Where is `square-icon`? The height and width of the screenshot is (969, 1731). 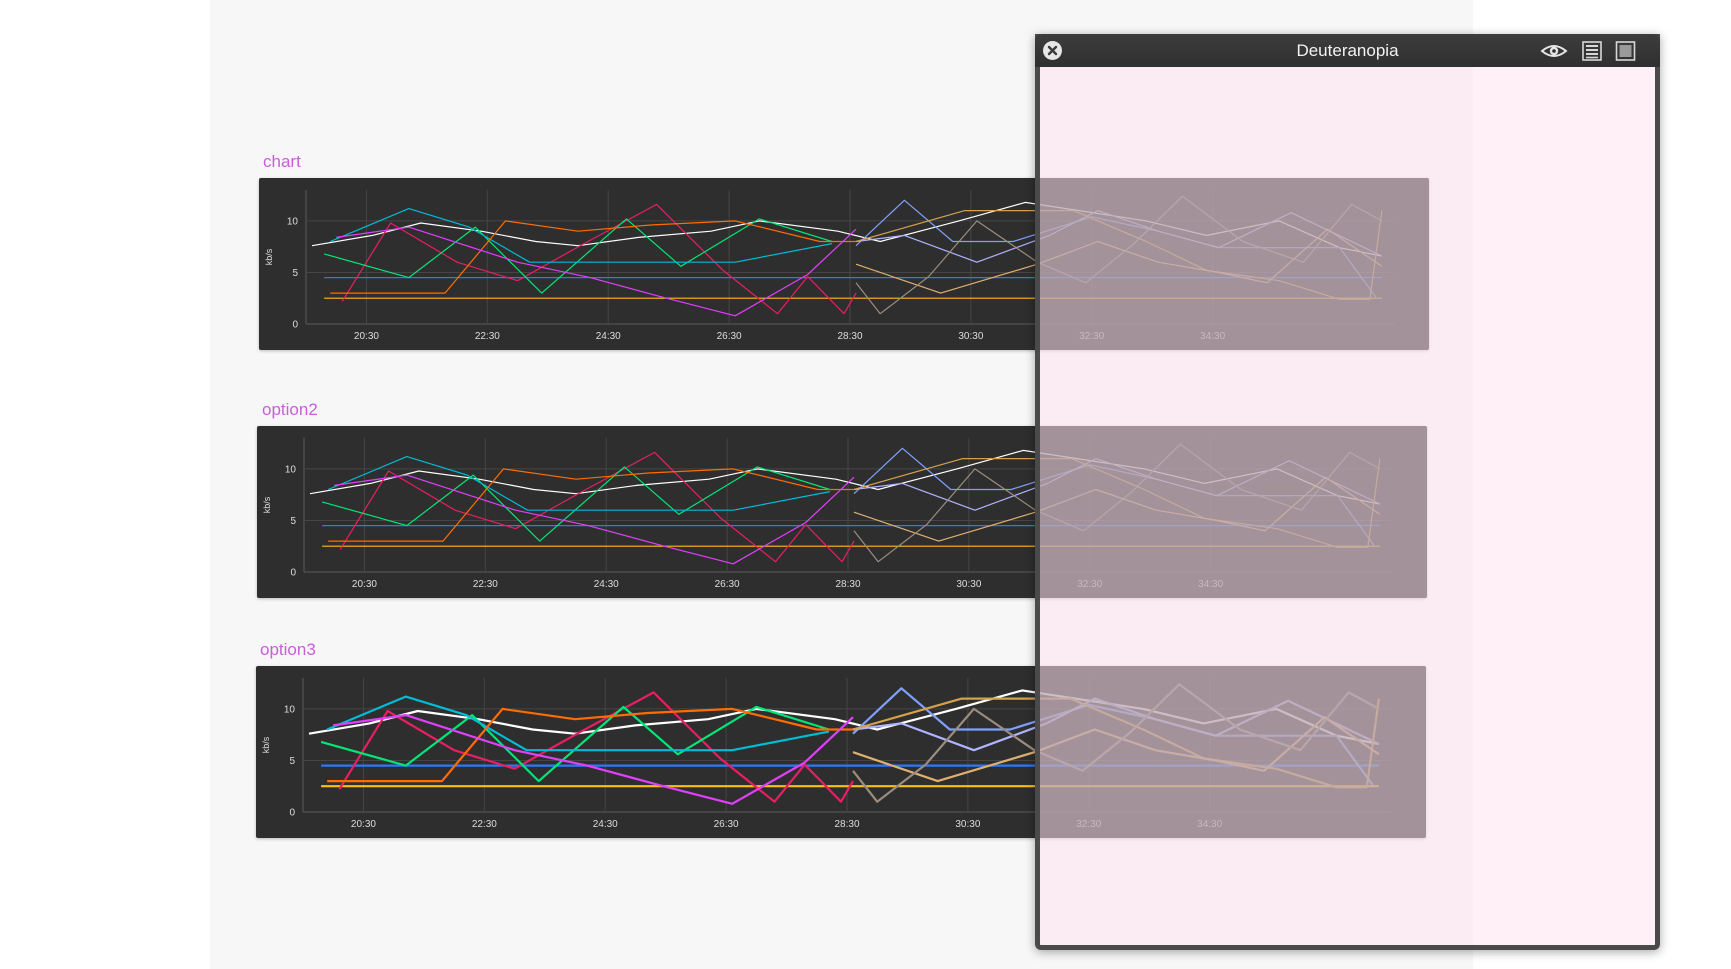
square-icon is located at coordinates (1627, 51).